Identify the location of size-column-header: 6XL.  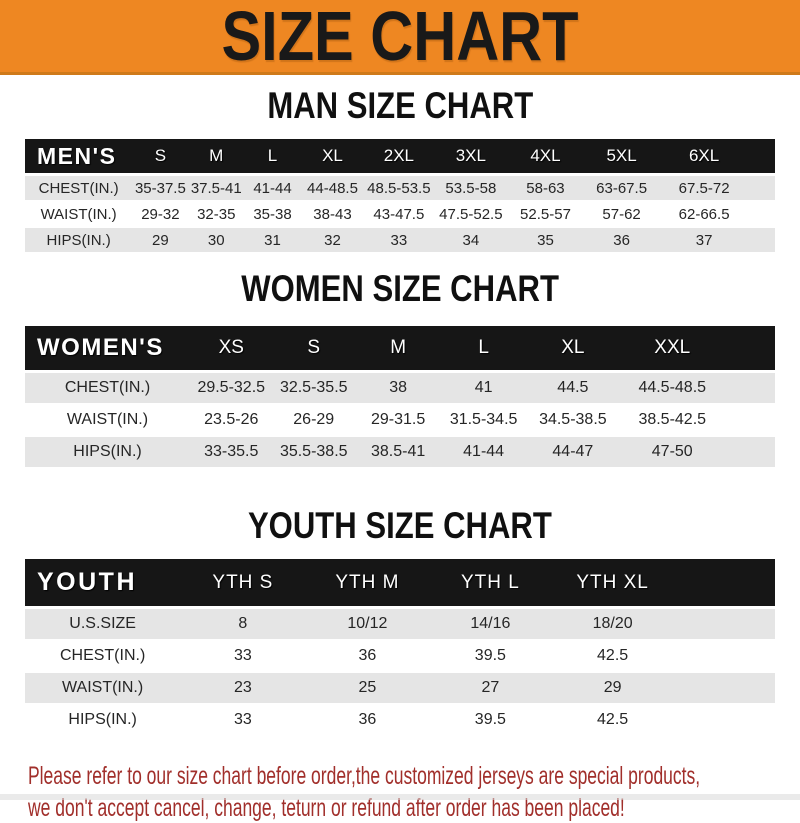
(704, 157).